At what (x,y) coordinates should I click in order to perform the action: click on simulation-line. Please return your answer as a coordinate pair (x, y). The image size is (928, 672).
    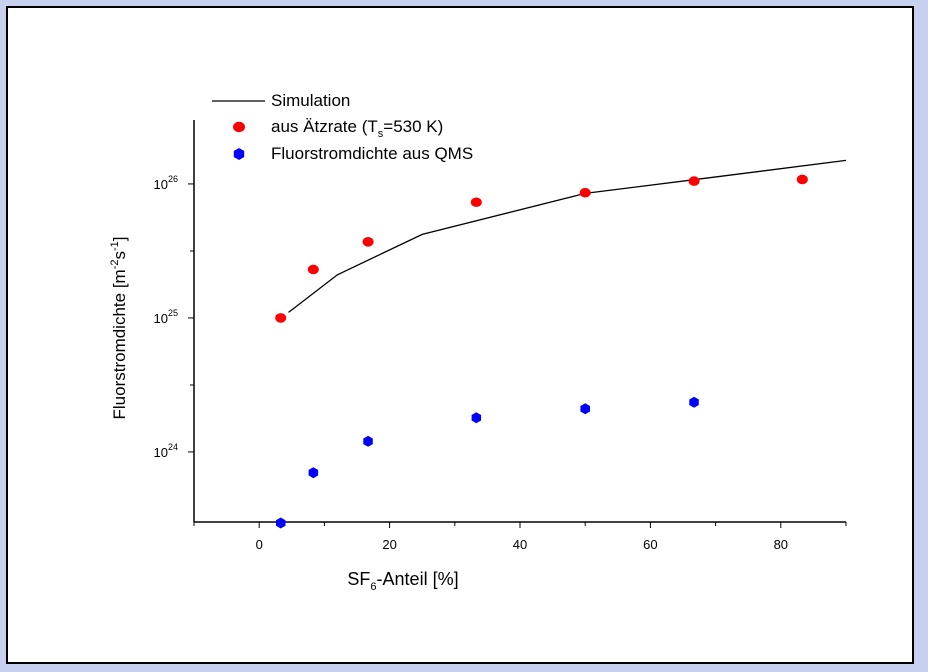
    Looking at the image, I should click on (567, 236).